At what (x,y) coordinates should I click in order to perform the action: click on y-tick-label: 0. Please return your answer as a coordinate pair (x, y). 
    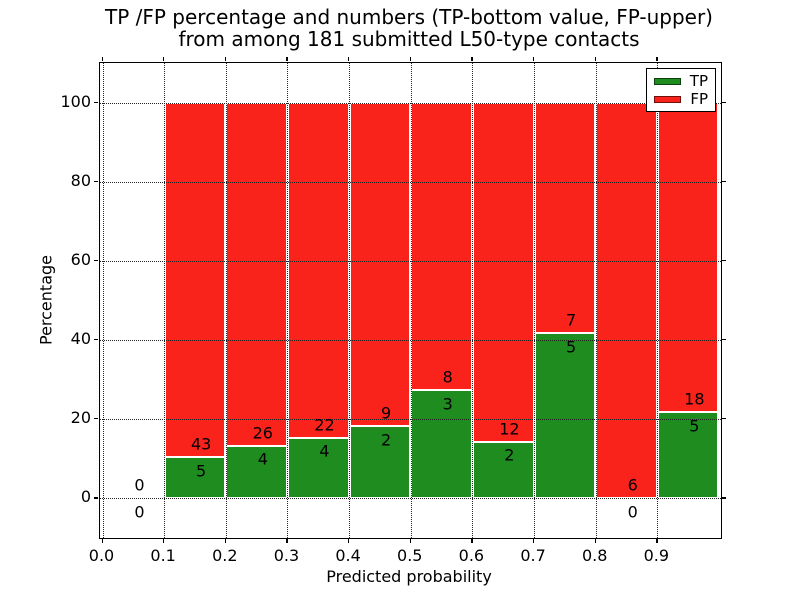
    Looking at the image, I should click on (85, 497).